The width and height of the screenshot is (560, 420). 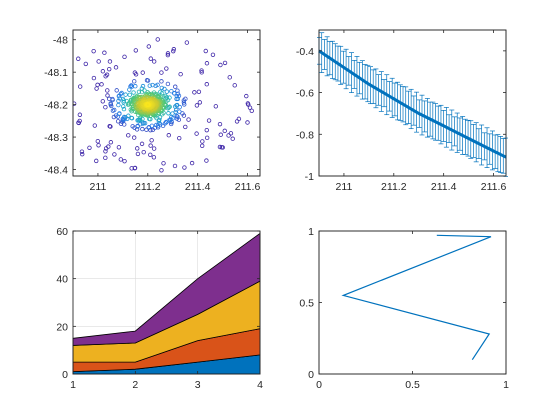 What do you see at coordinates (260, 385) in the screenshot?
I see `x-tick-label: 4` at bounding box center [260, 385].